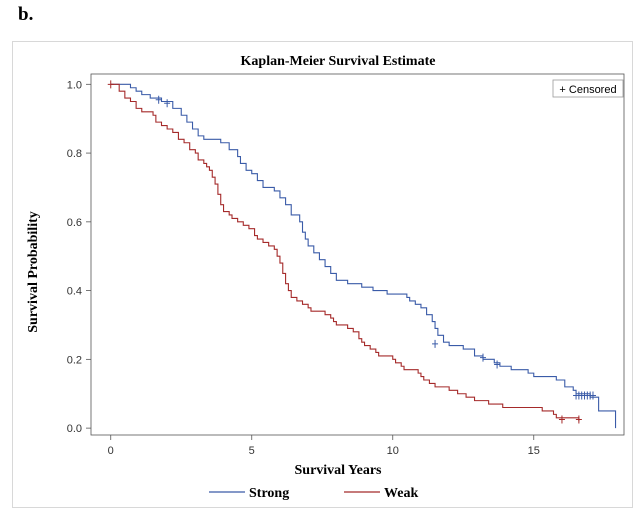 The image size is (635, 510). Describe the element at coordinates (74, 85) in the screenshot. I see `y-tick-label: 1.0` at that location.